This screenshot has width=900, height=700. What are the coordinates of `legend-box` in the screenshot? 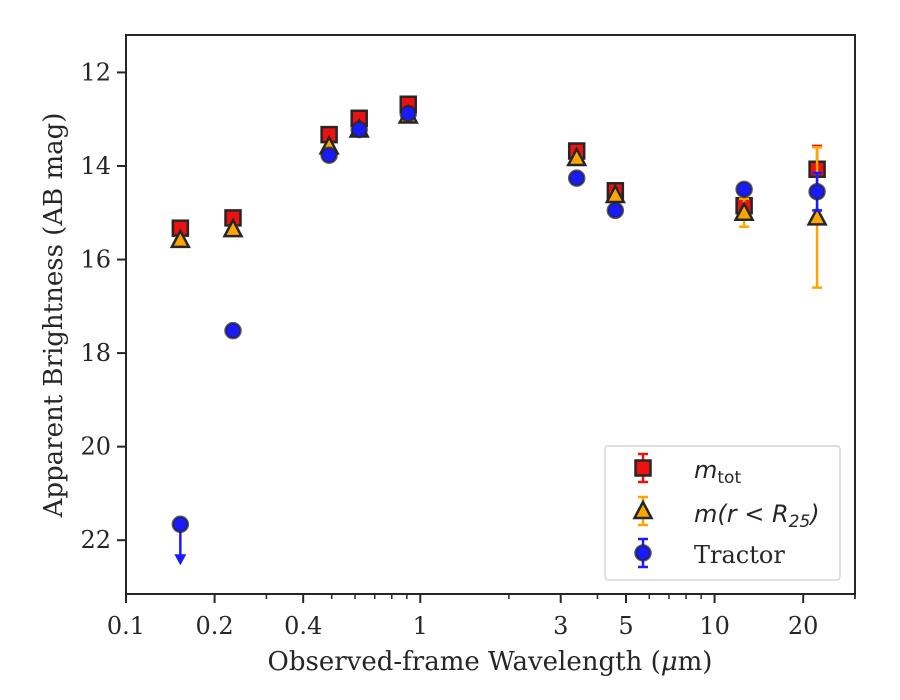 It's located at (722, 513).